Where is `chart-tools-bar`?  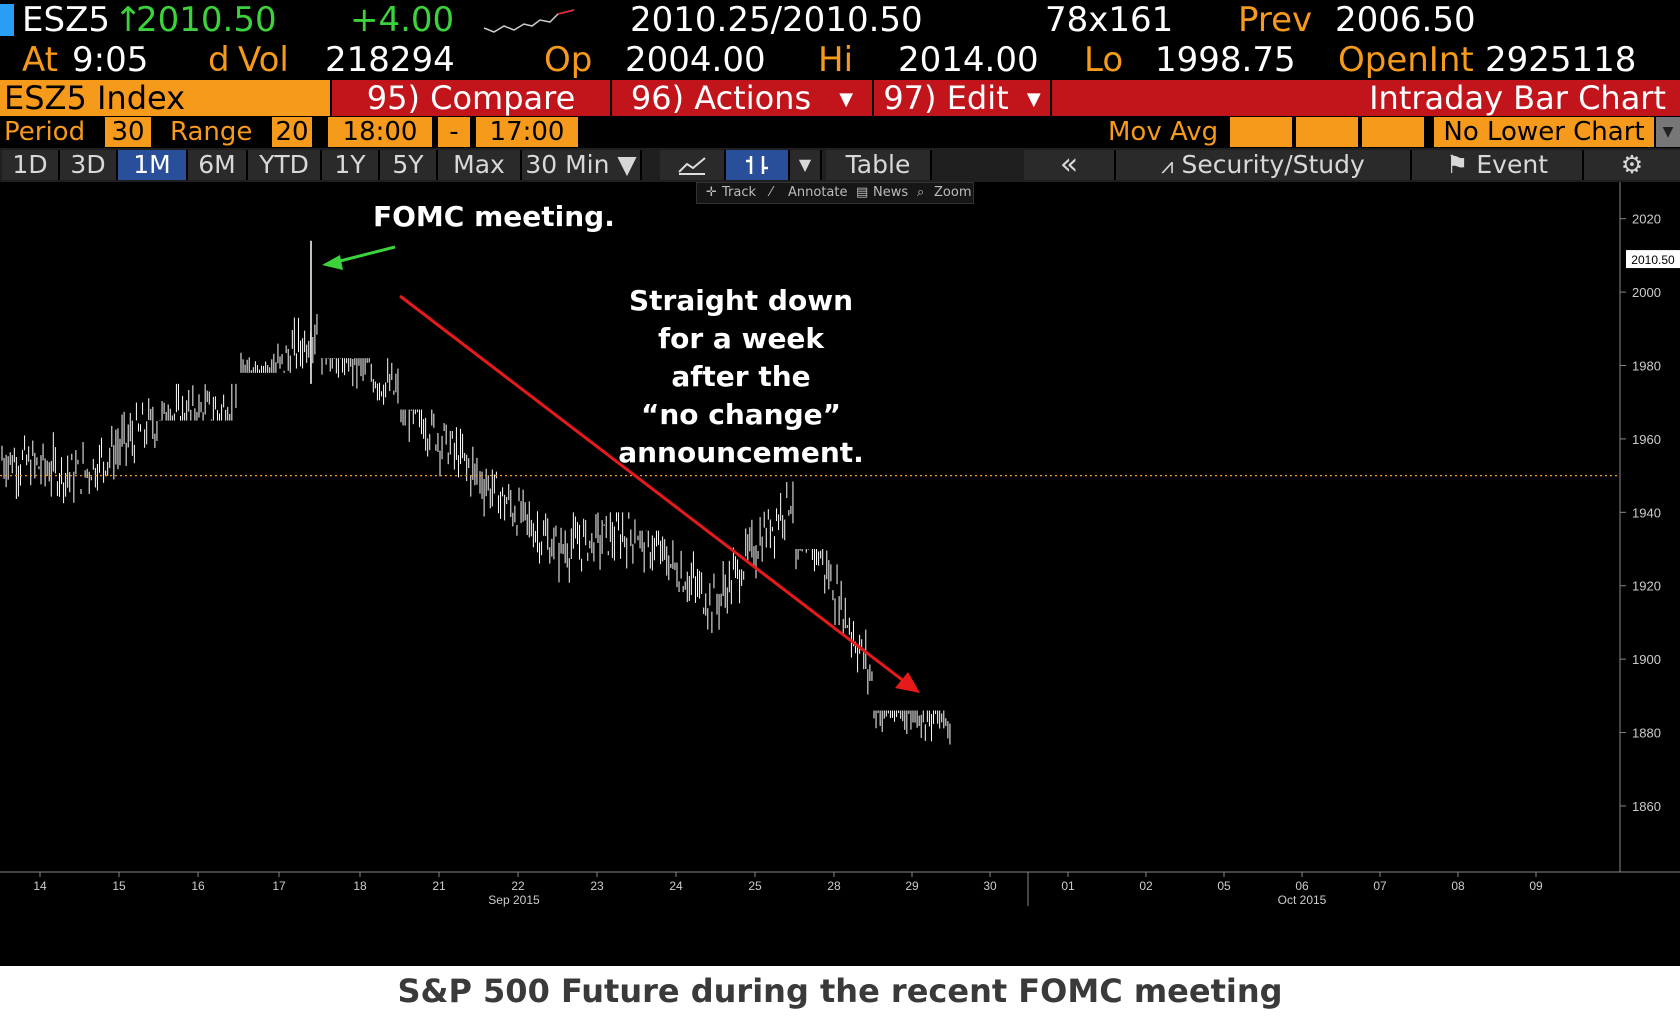 chart-tools-bar is located at coordinates (835, 193).